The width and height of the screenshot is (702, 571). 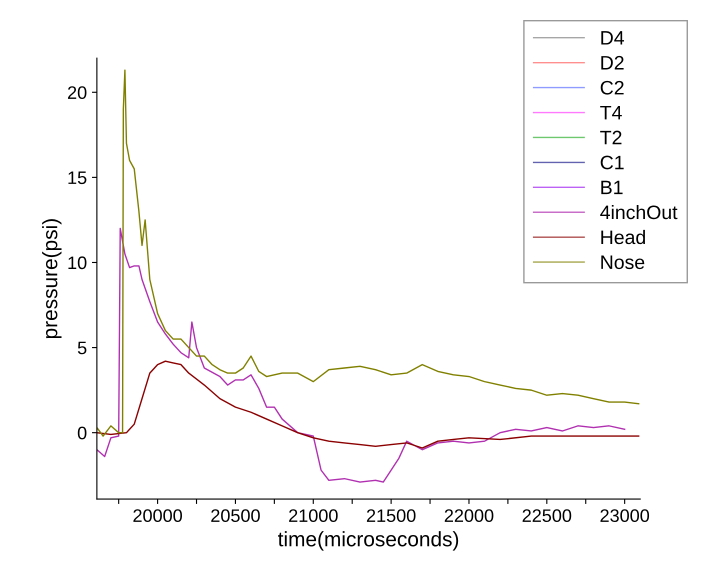 What do you see at coordinates (612, 163) in the screenshot?
I see `legend-label: C1` at bounding box center [612, 163].